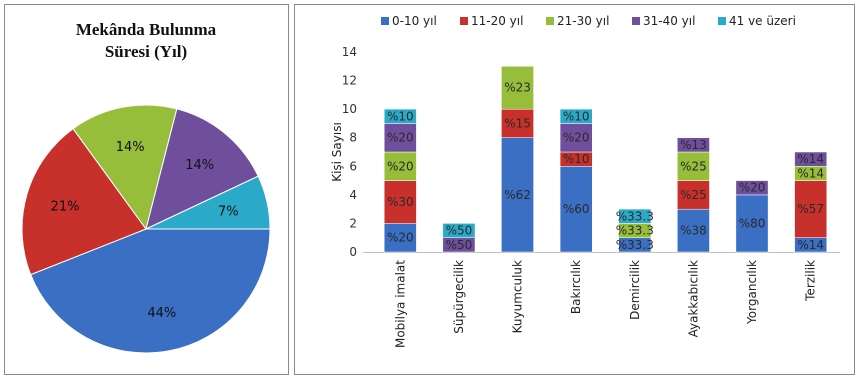  Describe the element at coordinates (400, 304) in the screenshot. I see `x-category-label: Mobilya imalat` at that location.